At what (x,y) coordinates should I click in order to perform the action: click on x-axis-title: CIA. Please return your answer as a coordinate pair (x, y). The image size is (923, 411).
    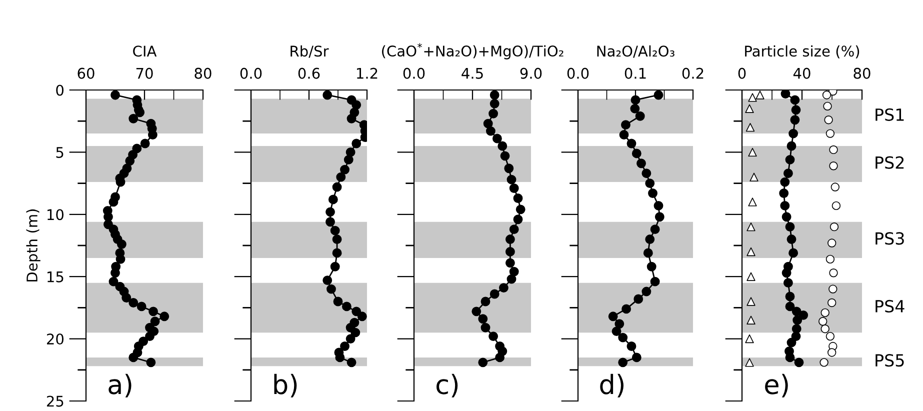
    Looking at the image, I should click on (145, 51).